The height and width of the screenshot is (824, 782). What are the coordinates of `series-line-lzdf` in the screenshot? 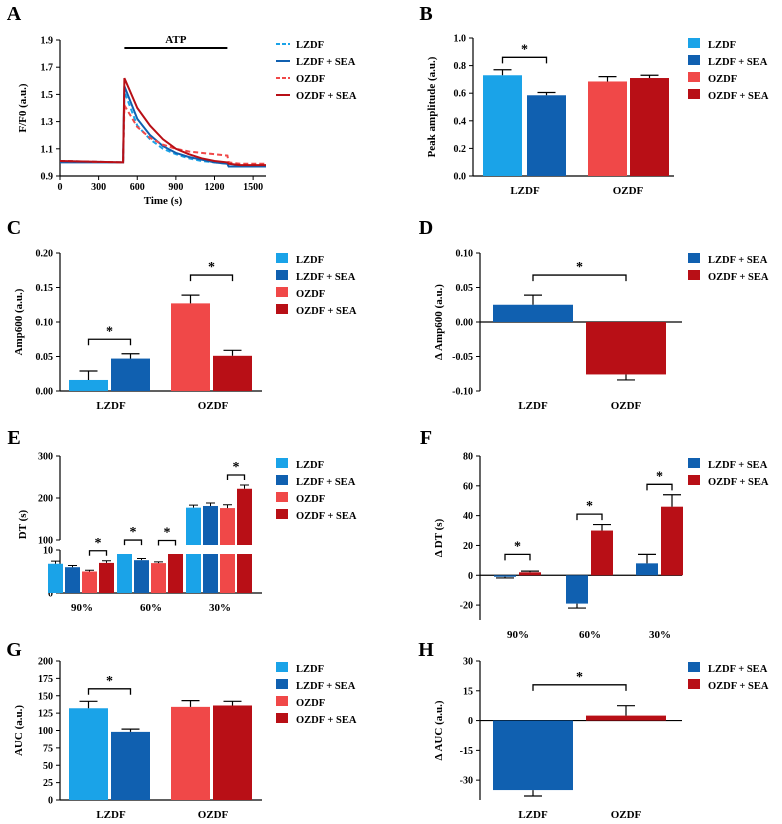 It's located at (162, 129).